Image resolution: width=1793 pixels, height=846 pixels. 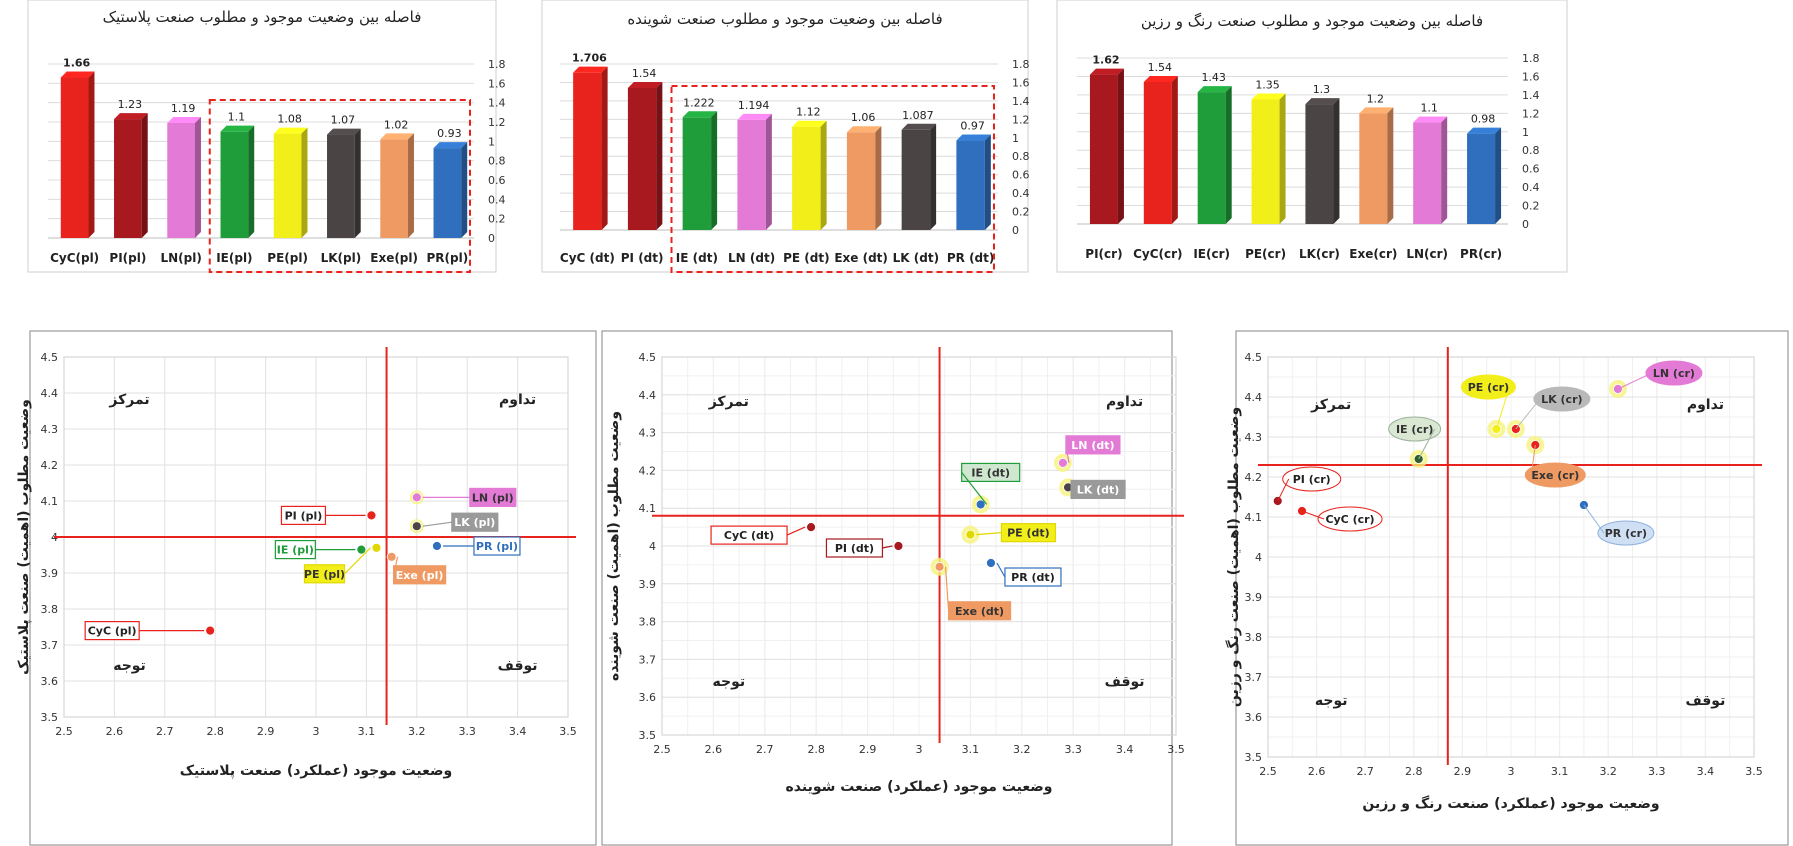 What do you see at coordinates (130, 104) in the screenshot?
I see `data-label: 1.23` at bounding box center [130, 104].